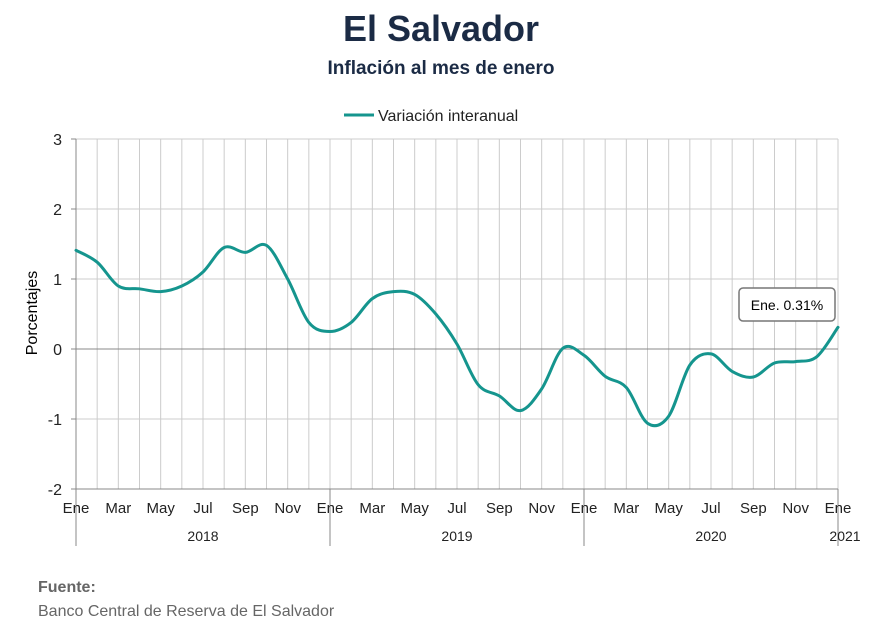 Image resolution: width=882 pixels, height=643 pixels. What do you see at coordinates (844, 536) in the screenshot?
I see `year-label: 2021` at bounding box center [844, 536].